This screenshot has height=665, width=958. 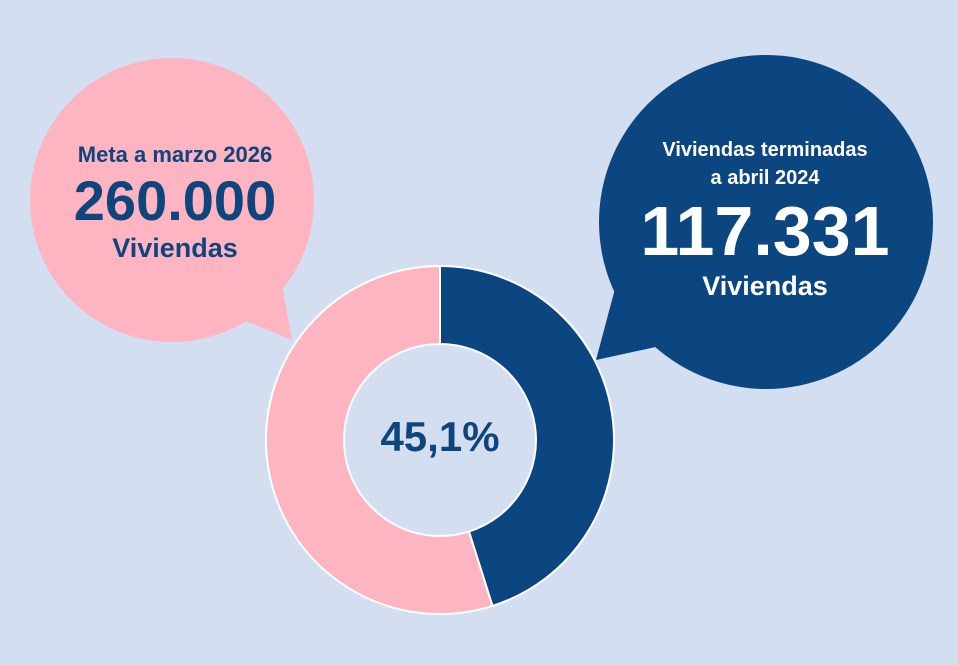 What do you see at coordinates (175, 200) in the screenshot?
I see `goal-value: 260.000` at bounding box center [175, 200].